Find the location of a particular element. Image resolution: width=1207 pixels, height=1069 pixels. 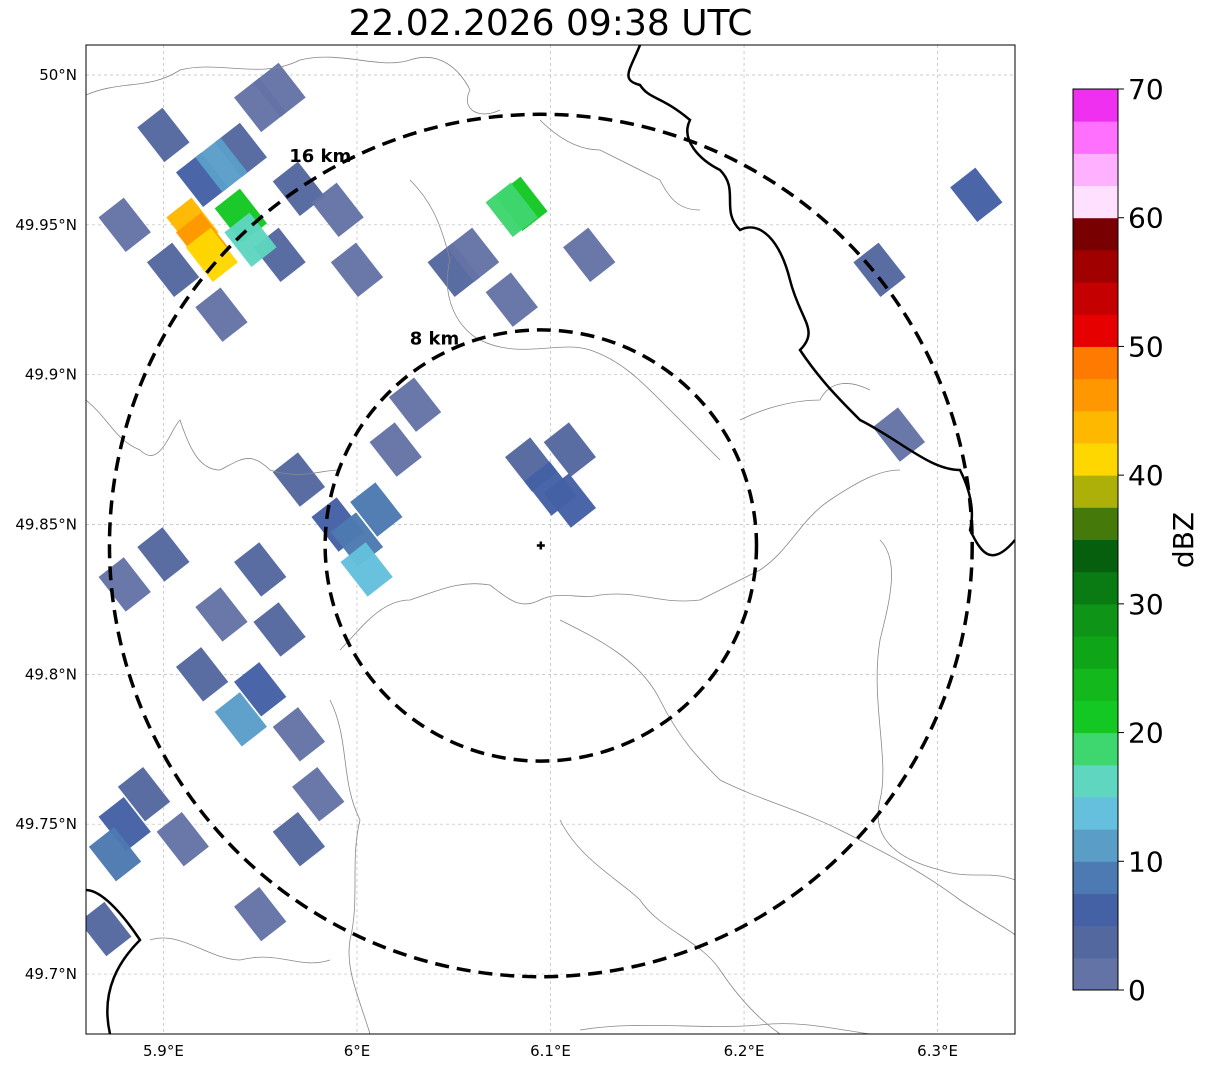

colorbar-tick-label: 40 is located at coordinates (1146, 475).